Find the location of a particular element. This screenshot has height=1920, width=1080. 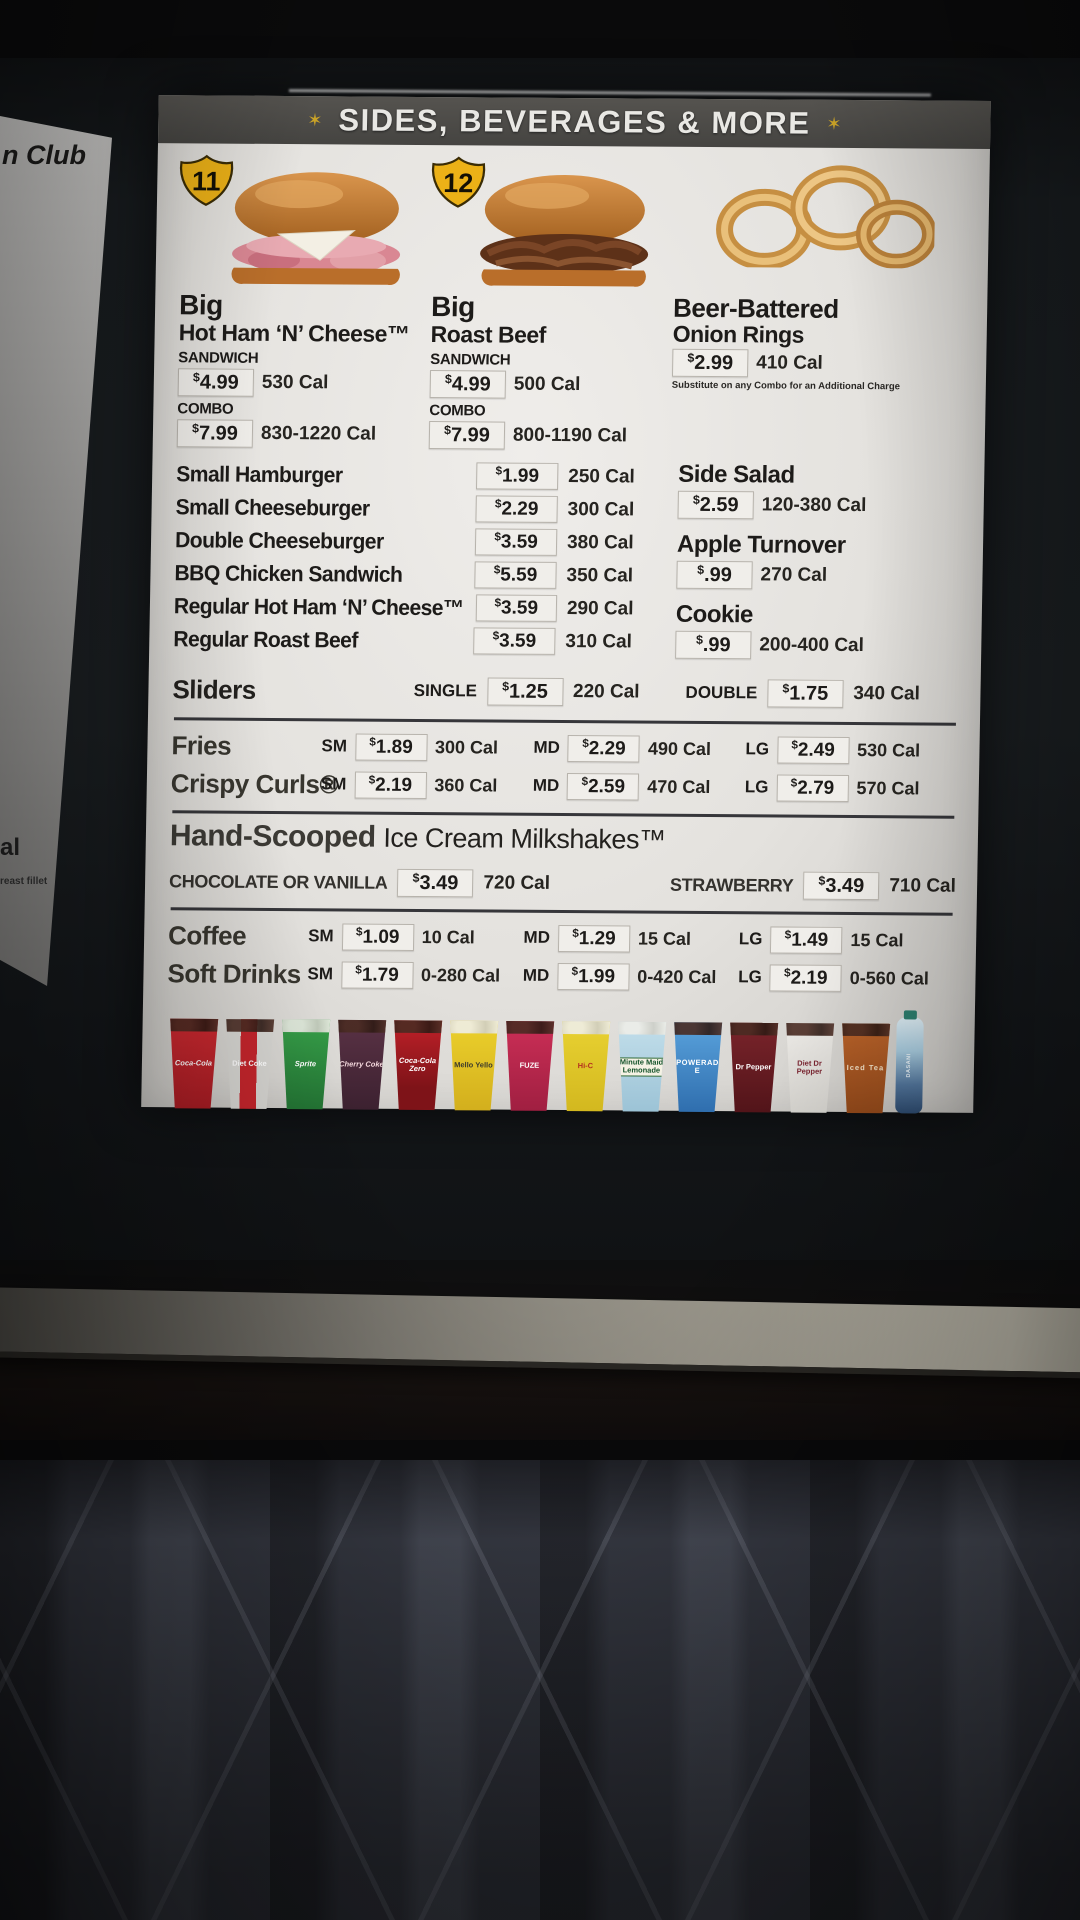

combo-label: COMBO is located at coordinates (205, 409).